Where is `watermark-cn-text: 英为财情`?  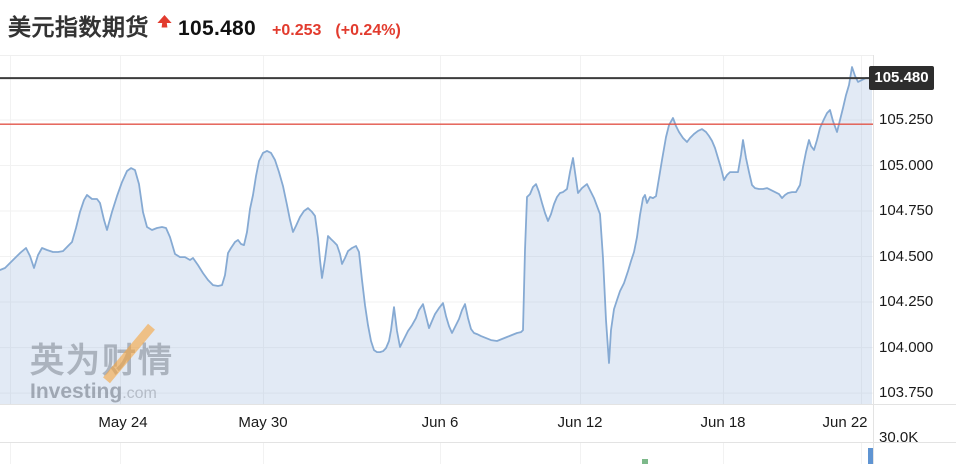 watermark-cn-text: 英为财情 is located at coordinates (102, 361).